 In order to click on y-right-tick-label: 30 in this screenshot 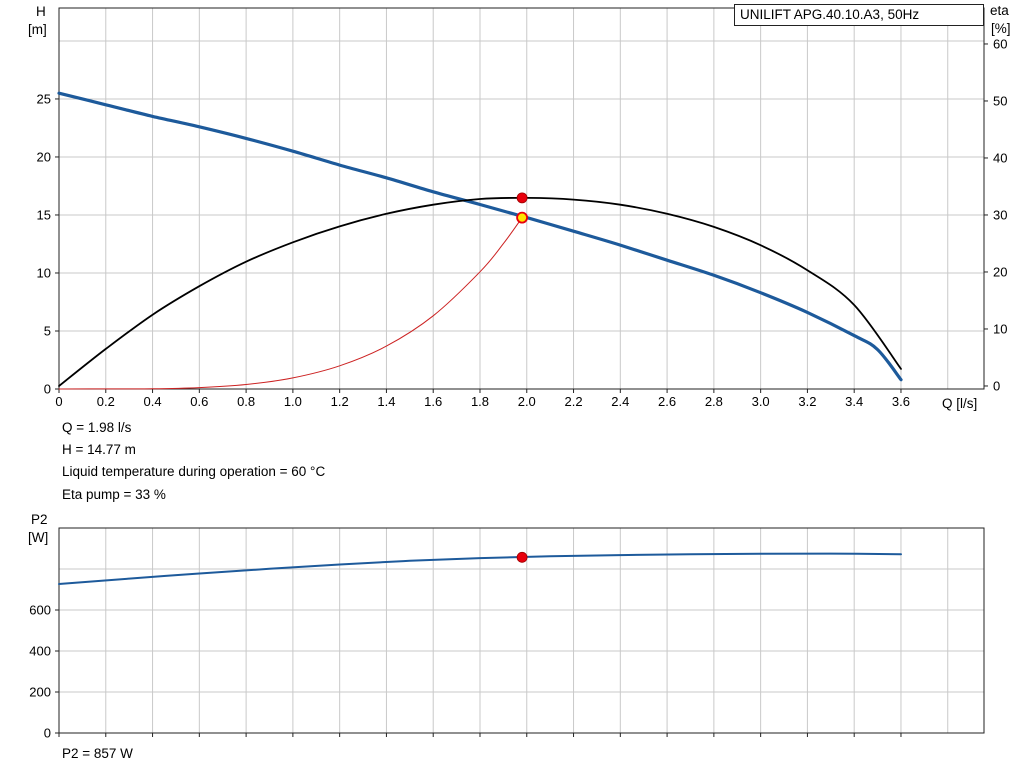, I will do `click(1000, 214)`.